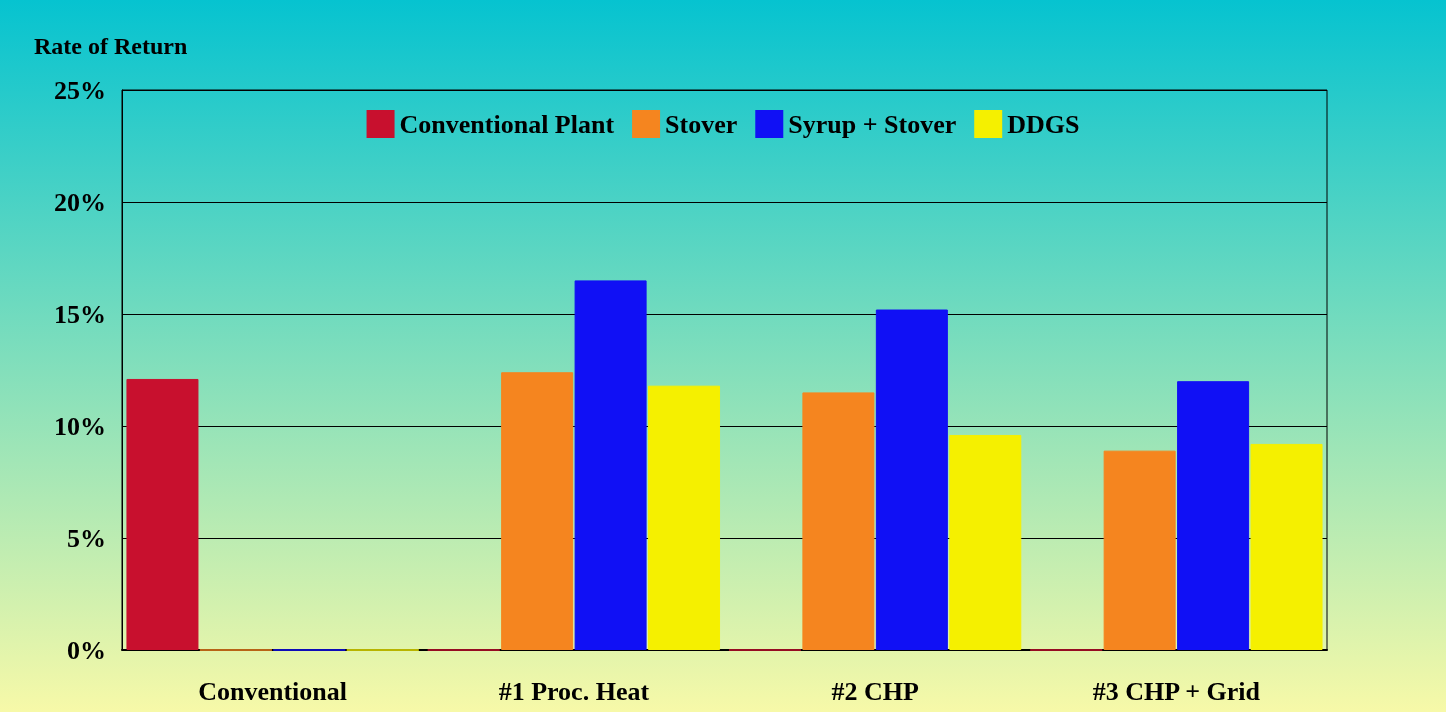 This screenshot has height=712, width=1446. Describe the element at coordinates (875, 691) in the screenshot. I see `x-tick-label: #2 CHP` at that location.